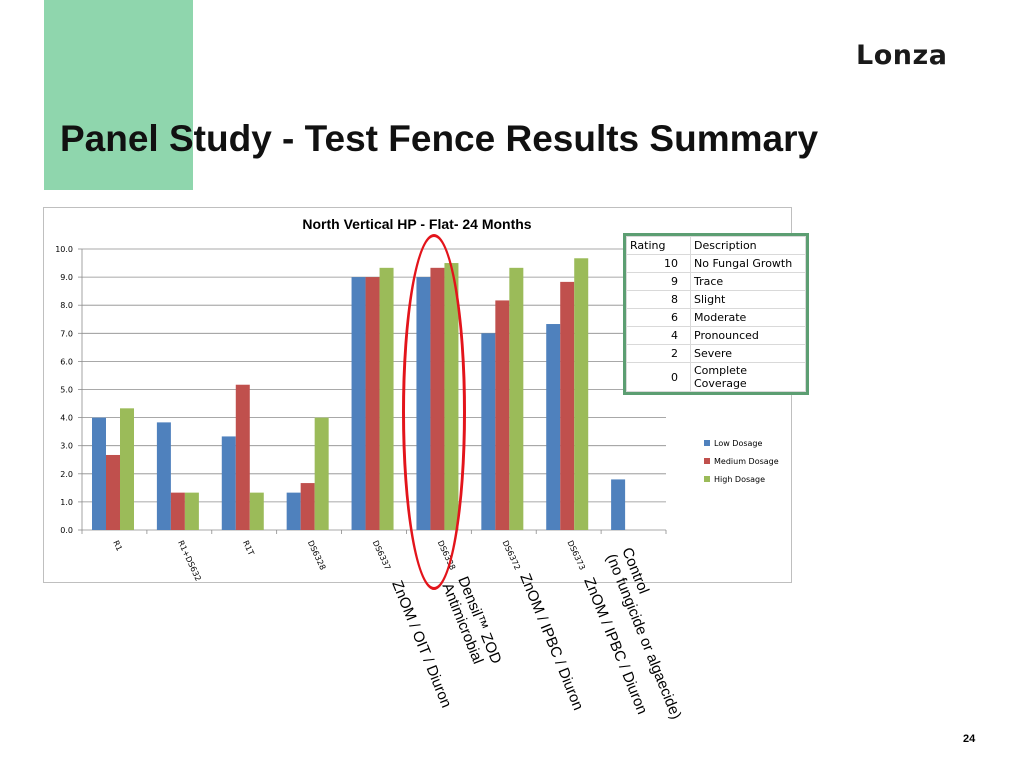  I want to click on lonza-logo: Lonza, so click(902, 55).